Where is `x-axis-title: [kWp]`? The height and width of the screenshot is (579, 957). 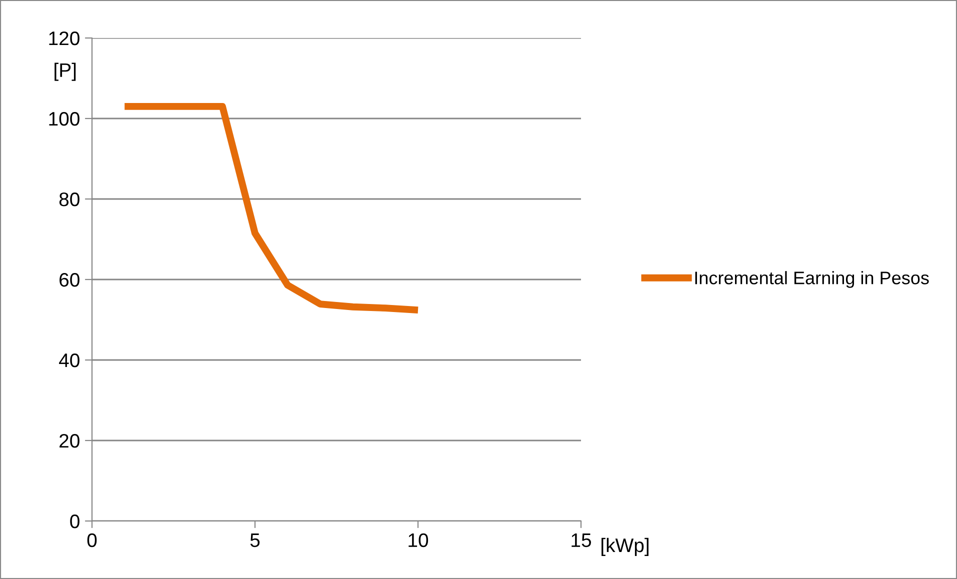
x-axis-title: [kWp] is located at coordinates (625, 547).